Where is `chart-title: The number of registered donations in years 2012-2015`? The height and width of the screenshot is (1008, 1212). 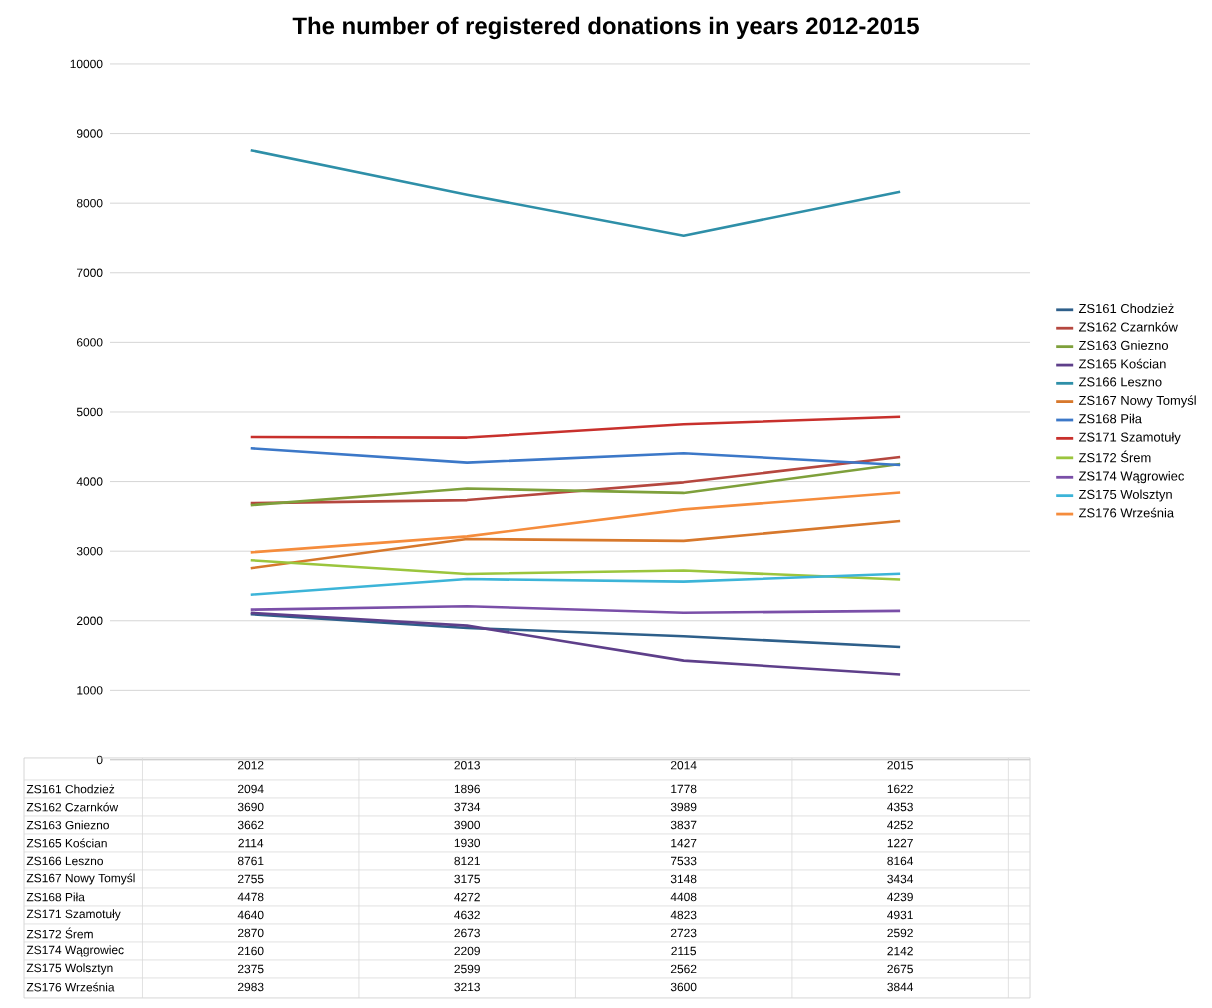
chart-title: The number of registered donations in years 2012-2015 is located at coordinates (605, 28).